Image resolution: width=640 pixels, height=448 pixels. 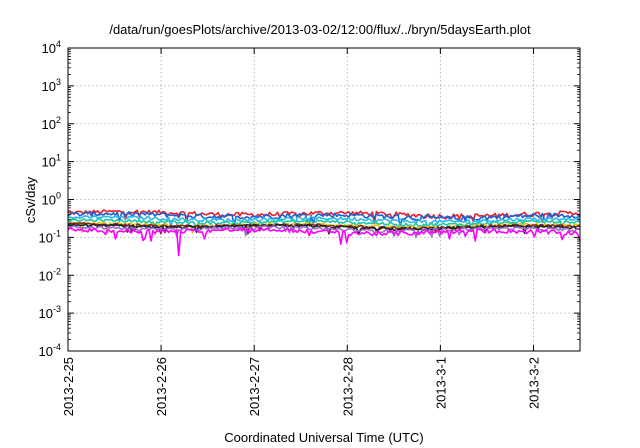 I want to click on y-tick-label: 10⁻¹, so click(x=50, y=236).